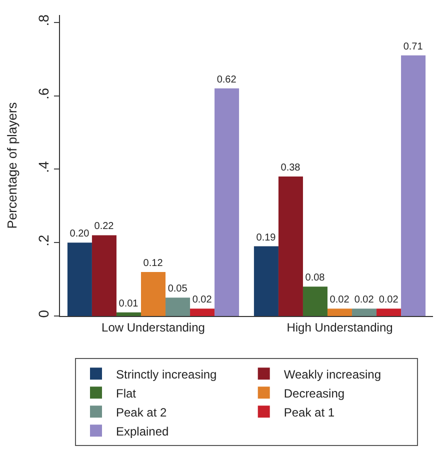 Image resolution: width=443 pixels, height=466 pixels. What do you see at coordinates (80, 234) in the screenshot?
I see `data-label: 0.20` at bounding box center [80, 234].